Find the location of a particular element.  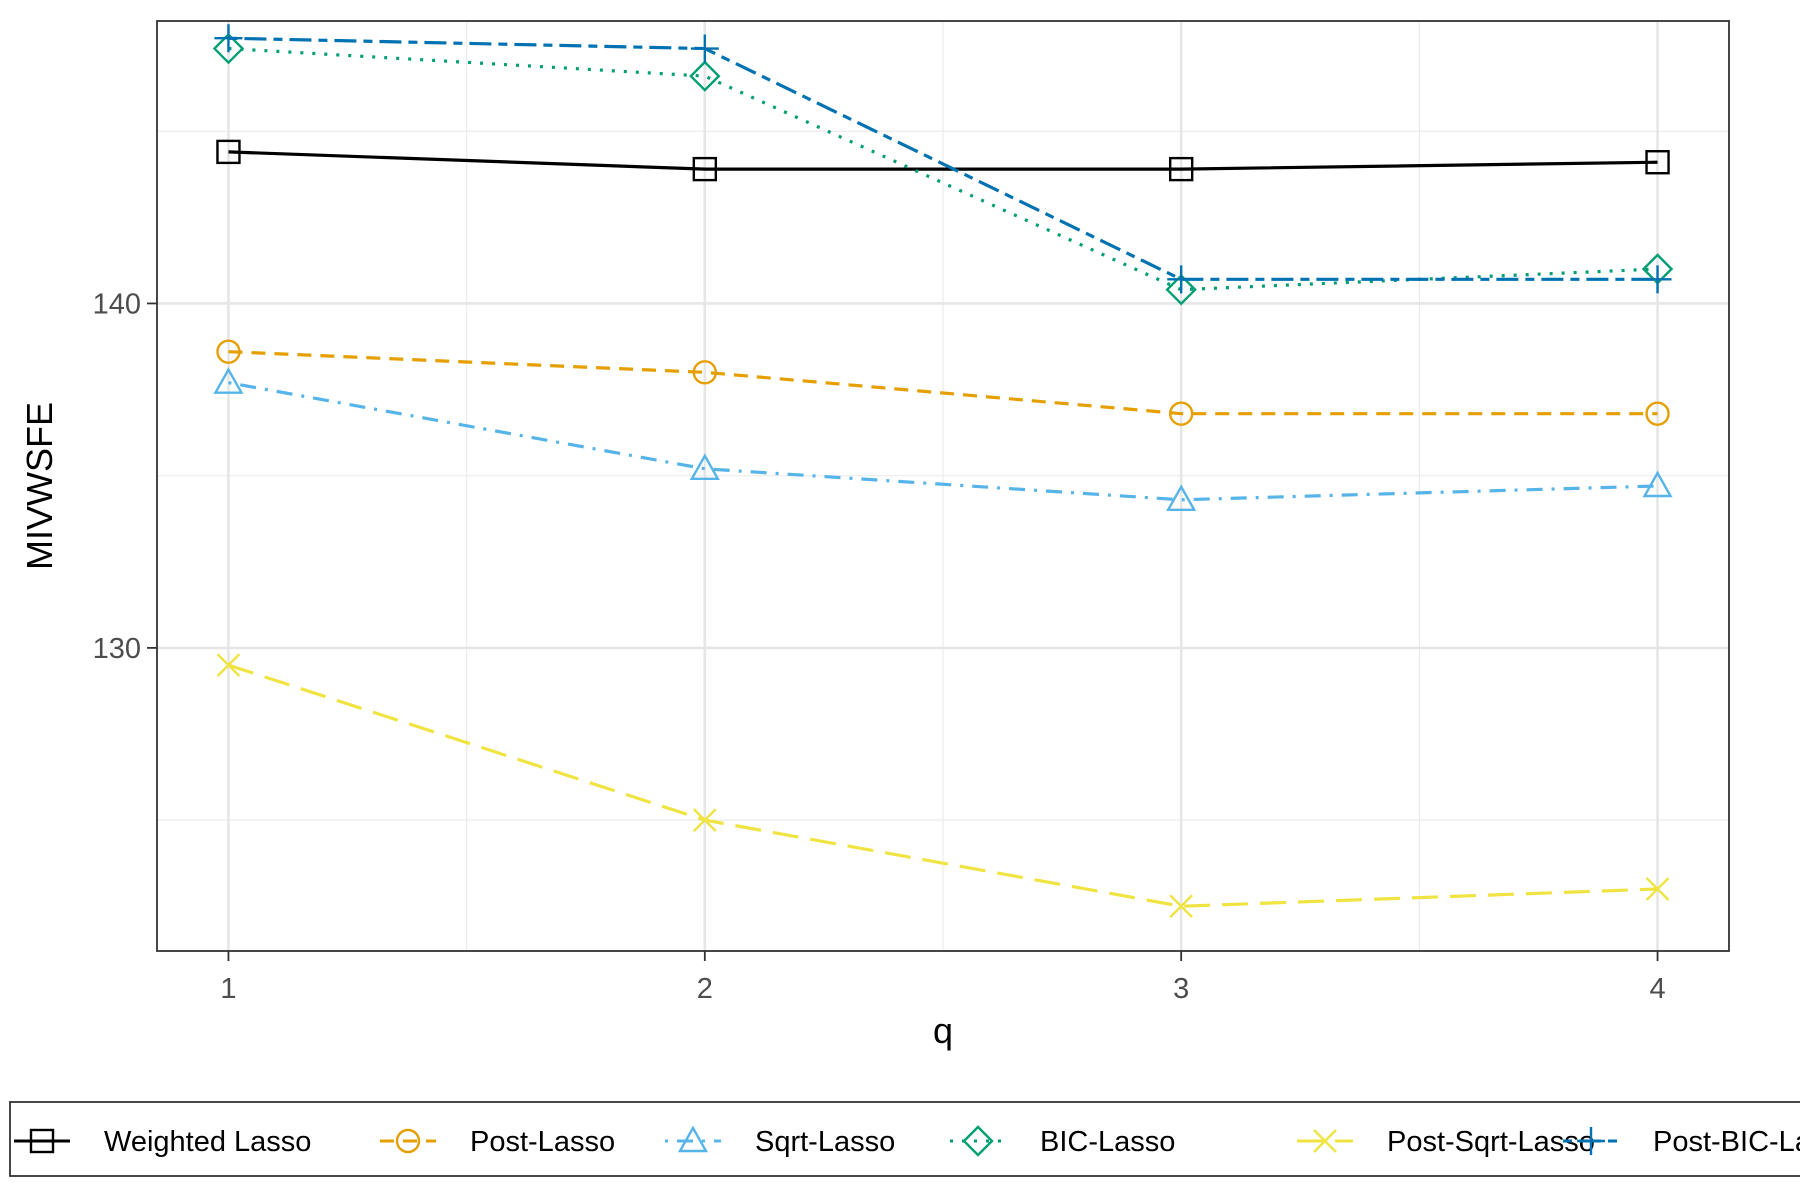

legend-box is located at coordinates (904, 1139).